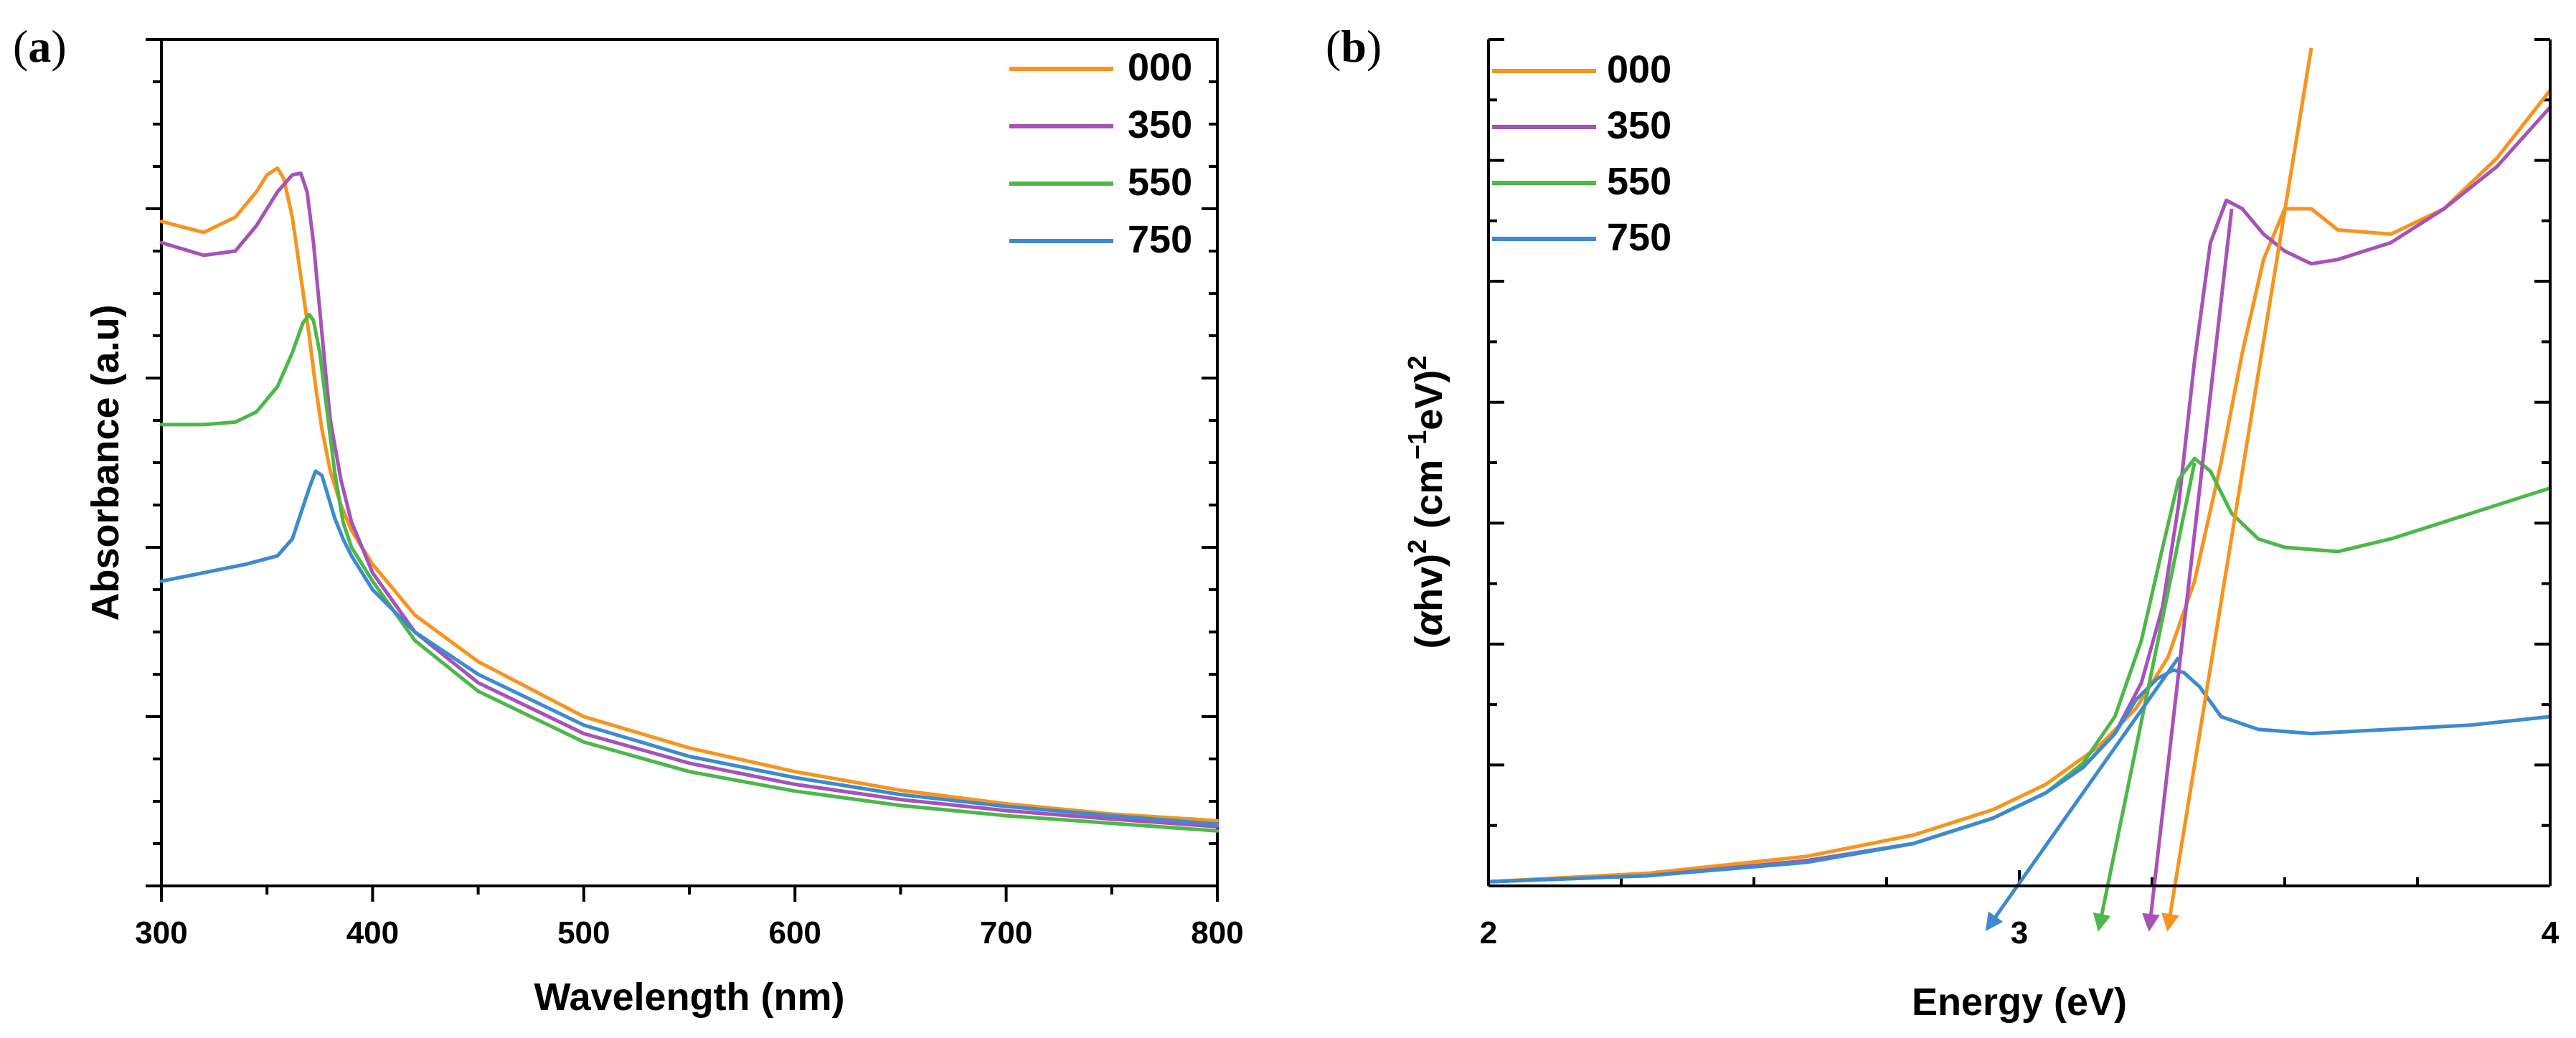  I want to click on panel-label-b: (b), so click(1354, 46).